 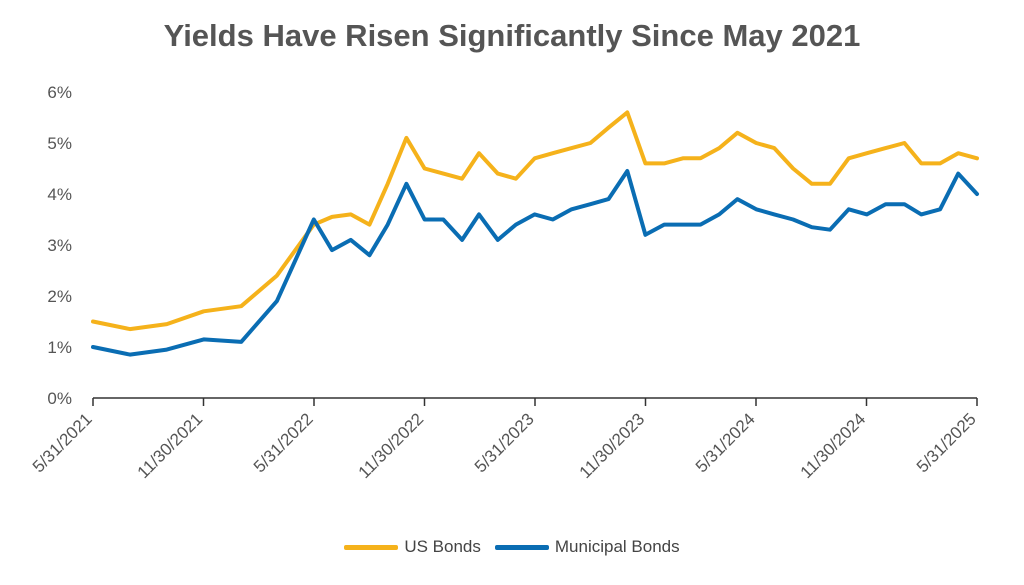 What do you see at coordinates (59, 143) in the screenshot?
I see `y-tick-label: 5%` at bounding box center [59, 143].